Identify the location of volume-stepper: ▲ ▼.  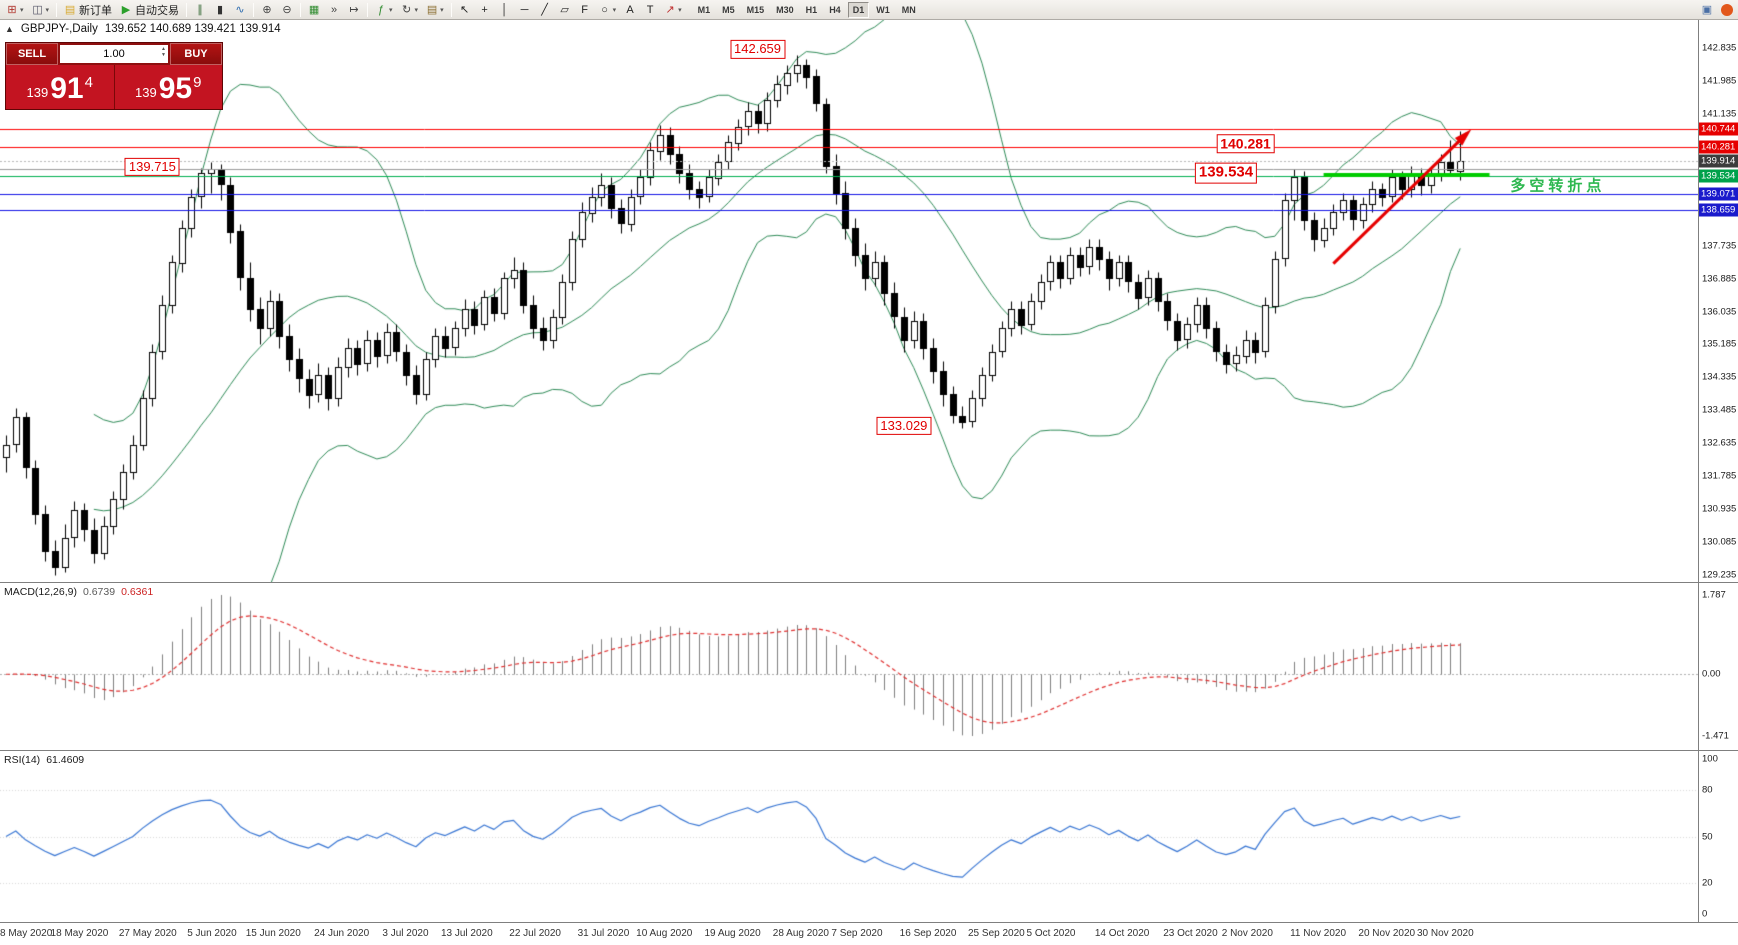
(163, 52).